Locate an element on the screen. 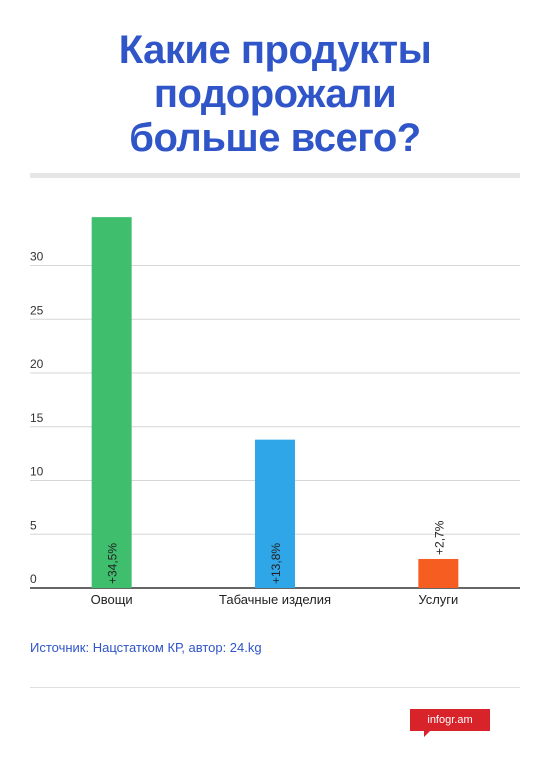 Image resolution: width=550 pixels, height=761 pixels. title-line-2: подорожали is located at coordinates (275, 94).